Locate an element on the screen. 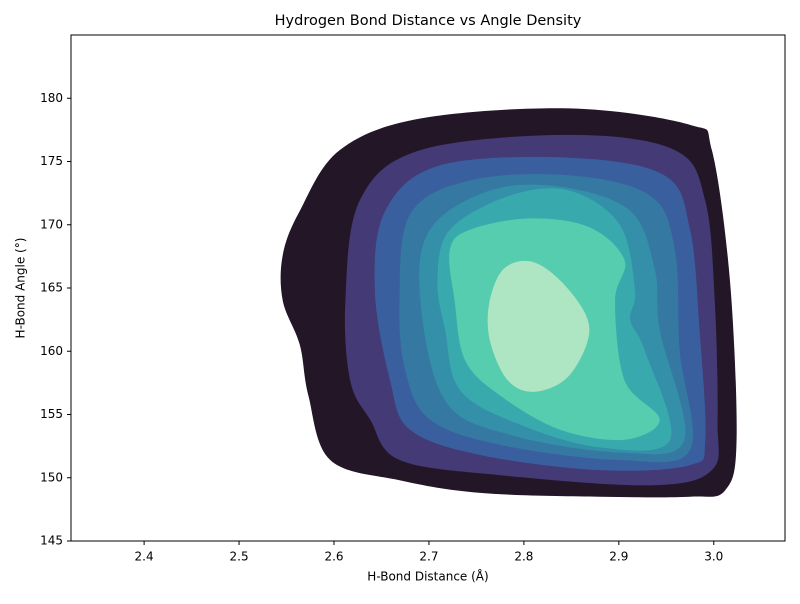 The height and width of the screenshot is (604, 800). y-axis-label: H-Bond Angle (°) is located at coordinates (21, 288).